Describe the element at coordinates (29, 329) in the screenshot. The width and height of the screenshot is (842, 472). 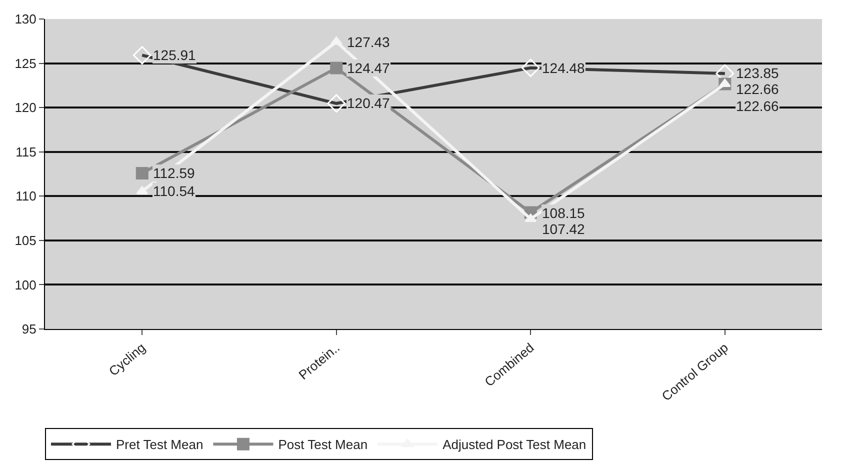
I see `y-tick-label: 95` at that location.